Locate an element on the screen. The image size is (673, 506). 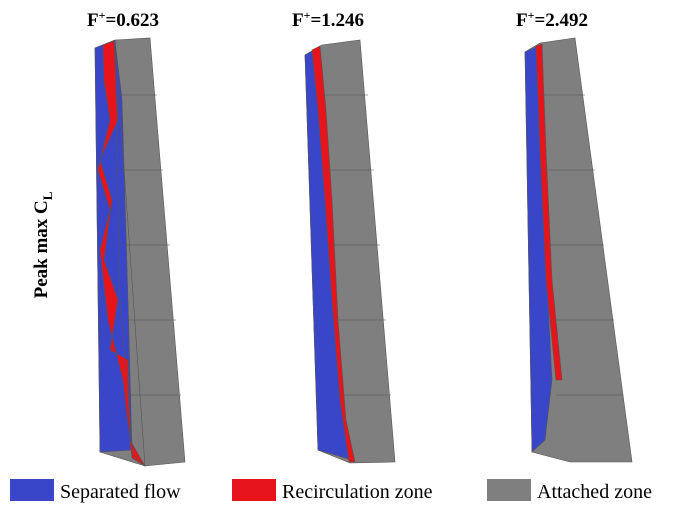
legend-label: Separated flow is located at coordinates (120, 492).